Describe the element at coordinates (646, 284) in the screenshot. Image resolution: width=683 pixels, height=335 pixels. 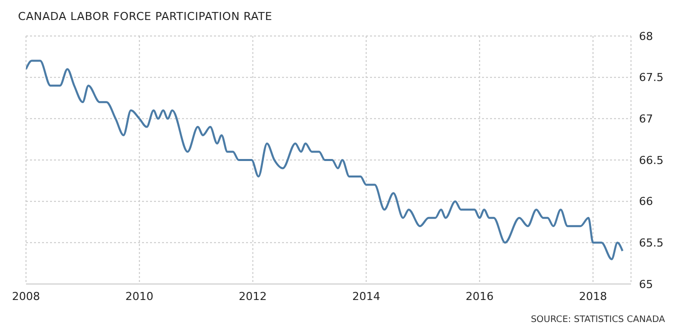
I see `y-tick-label: 65` at that location.